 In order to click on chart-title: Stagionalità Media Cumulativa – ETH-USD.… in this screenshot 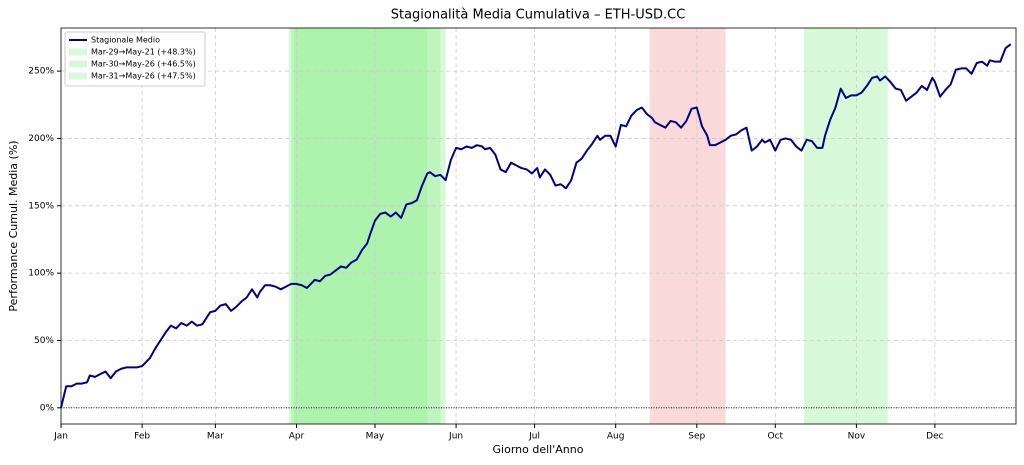, I will do `click(538, 15)`.